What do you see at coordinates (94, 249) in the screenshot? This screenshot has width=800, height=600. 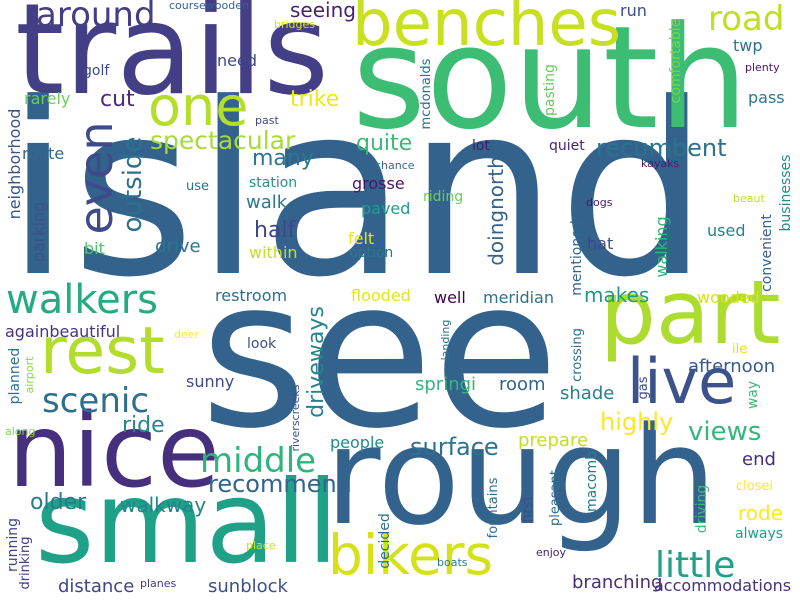 I see `word-bit: bit` at bounding box center [94, 249].